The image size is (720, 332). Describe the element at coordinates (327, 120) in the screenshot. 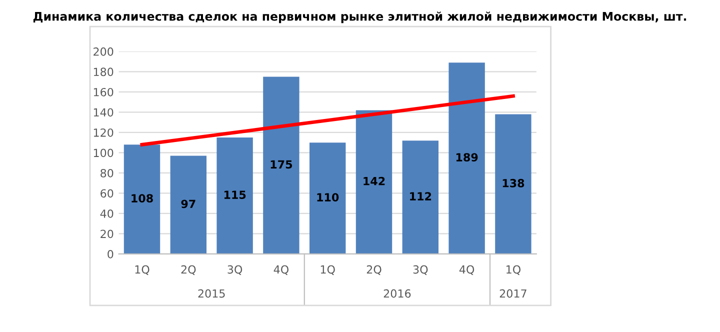

I see `line-series` at that location.